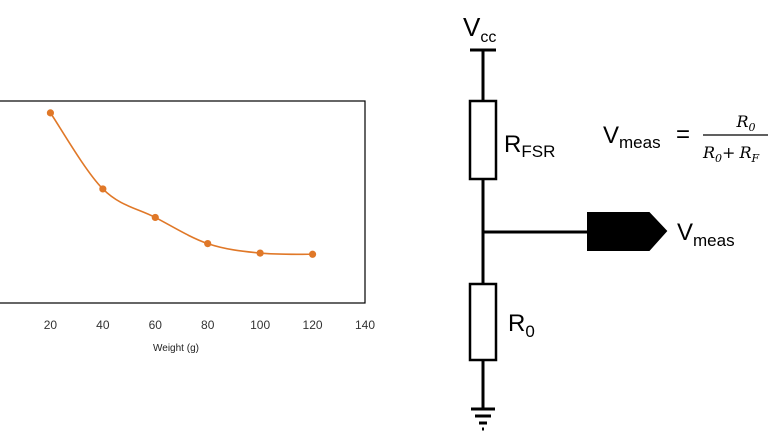 The image size is (768, 432). I want to click on equation-equals: =, so click(683, 134).